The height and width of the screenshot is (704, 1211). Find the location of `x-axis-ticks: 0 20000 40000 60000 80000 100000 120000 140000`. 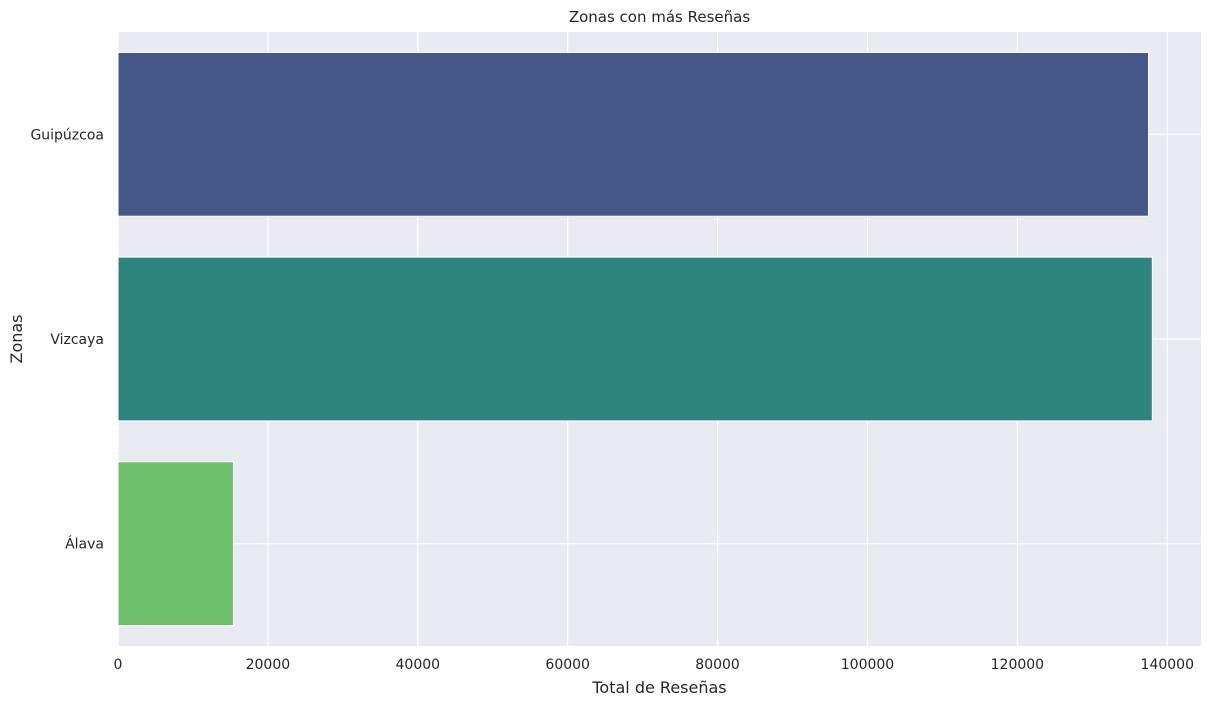

x-axis-ticks: 0 20000 40000 60000 80000 100000 120000 140000 is located at coordinates (654, 665).